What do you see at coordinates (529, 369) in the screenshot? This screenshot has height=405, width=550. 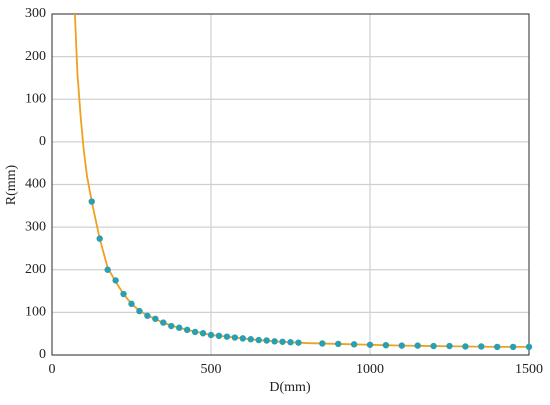 I see `x-tick-label: 1500` at bounding box center [529, 369].